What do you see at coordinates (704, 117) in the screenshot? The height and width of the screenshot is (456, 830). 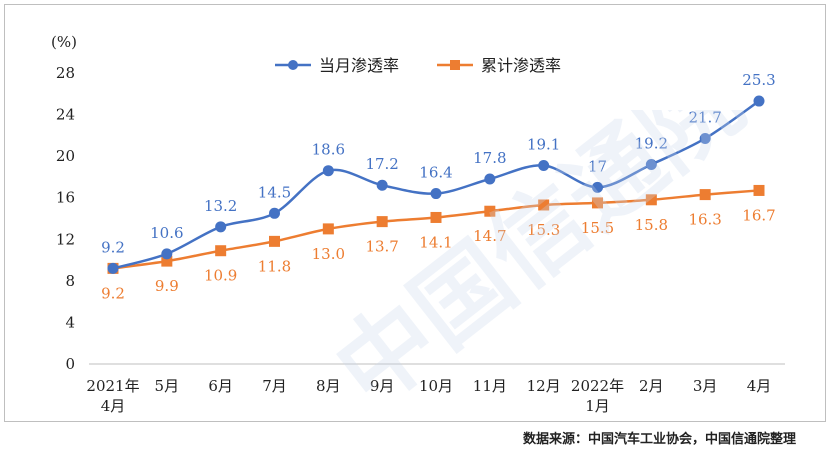 I see `data-label-monthly: 21.7` at bounding box center [704, 117].